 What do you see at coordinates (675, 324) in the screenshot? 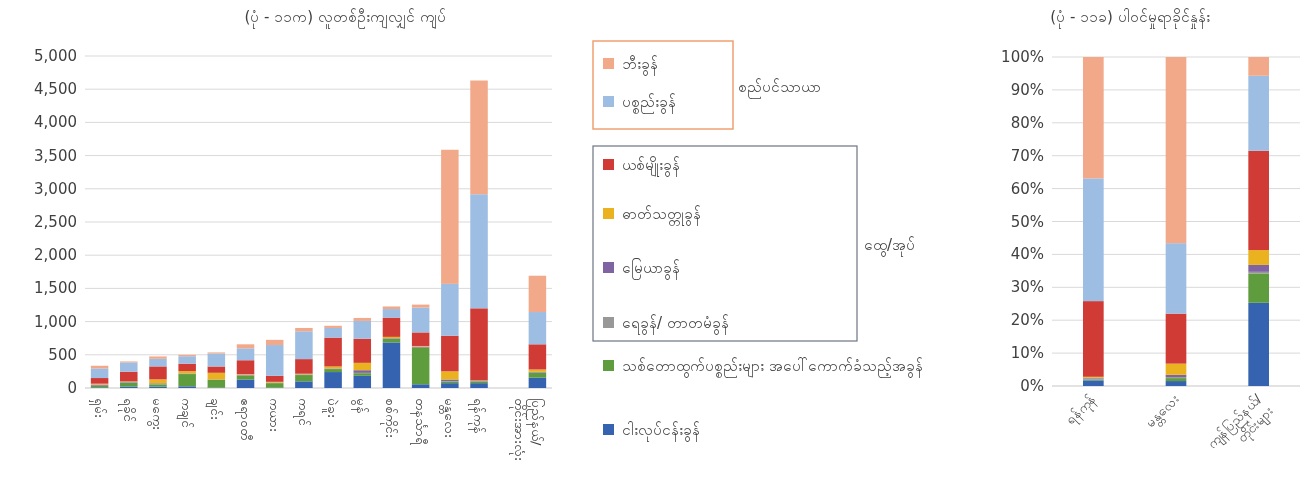
I see `legend-label: ရေခွန်/ တာတမံခွန်` at bounding box center [675, 324].